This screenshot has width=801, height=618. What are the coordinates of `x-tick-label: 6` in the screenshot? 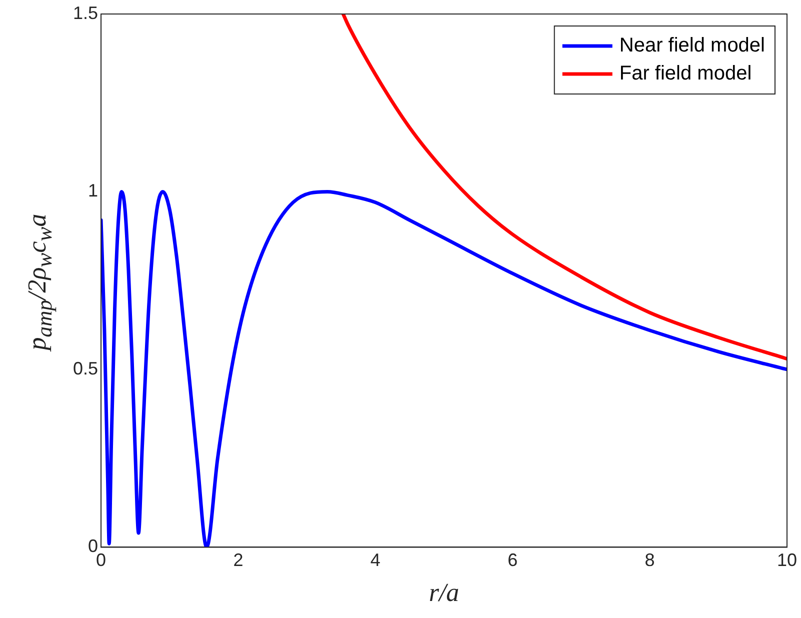 It's located at (513, 560).